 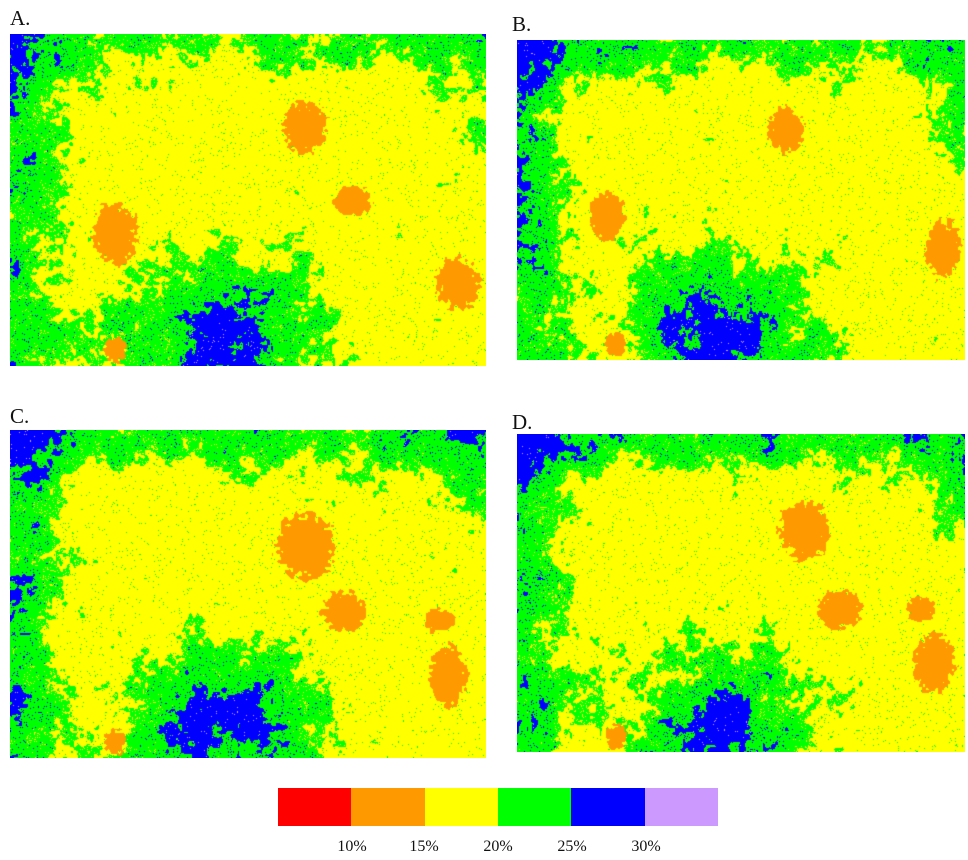 I want to click on legend-swatch-blue, so click(x=608, y=807).